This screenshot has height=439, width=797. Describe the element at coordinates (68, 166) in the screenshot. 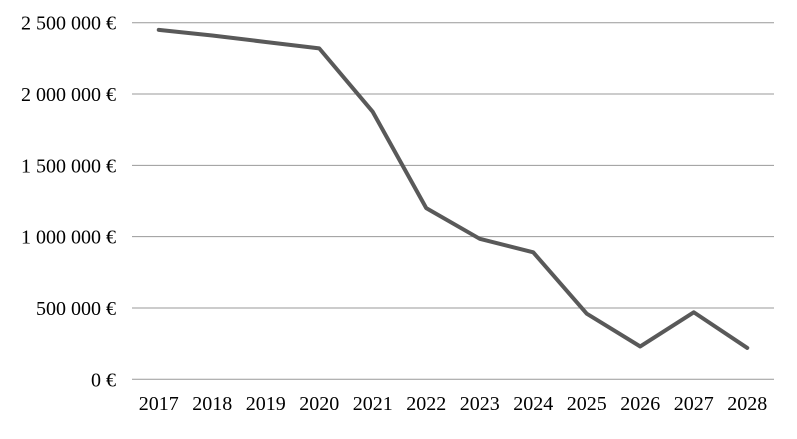

I see `y-tick-label: 1 500 000 €` at that location.